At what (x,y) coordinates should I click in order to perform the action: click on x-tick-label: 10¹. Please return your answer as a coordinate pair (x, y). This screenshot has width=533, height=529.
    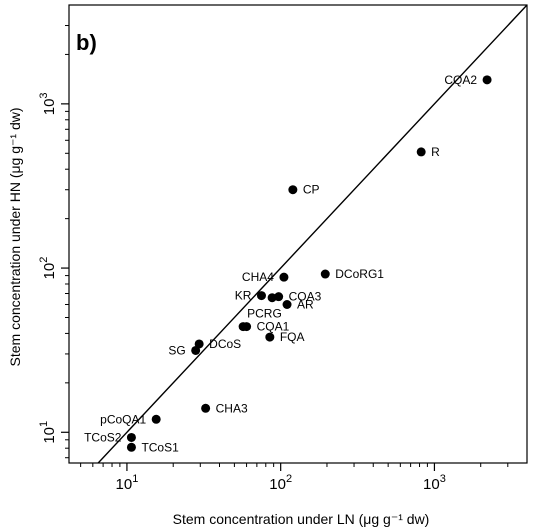
    Looking at the image, I should click on (127, 483).